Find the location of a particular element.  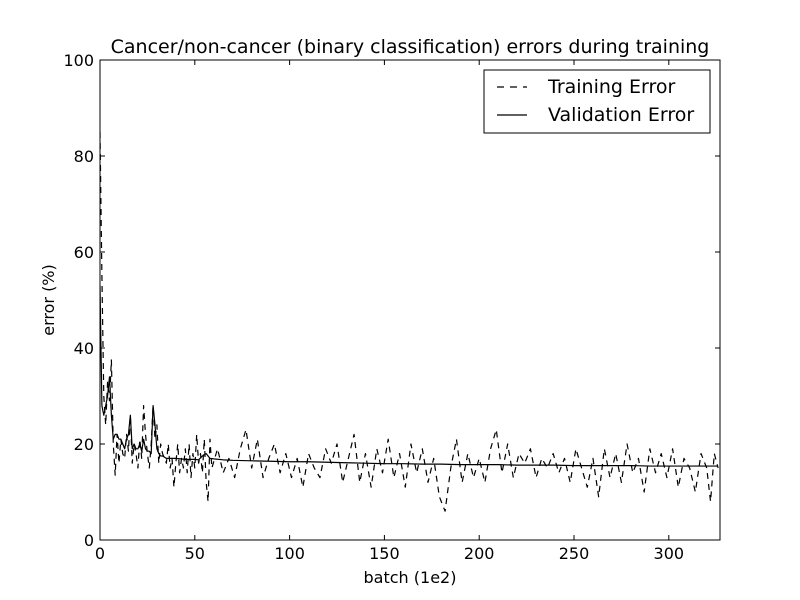

y-tick-label: 40 is located at coordinates (84, 348).